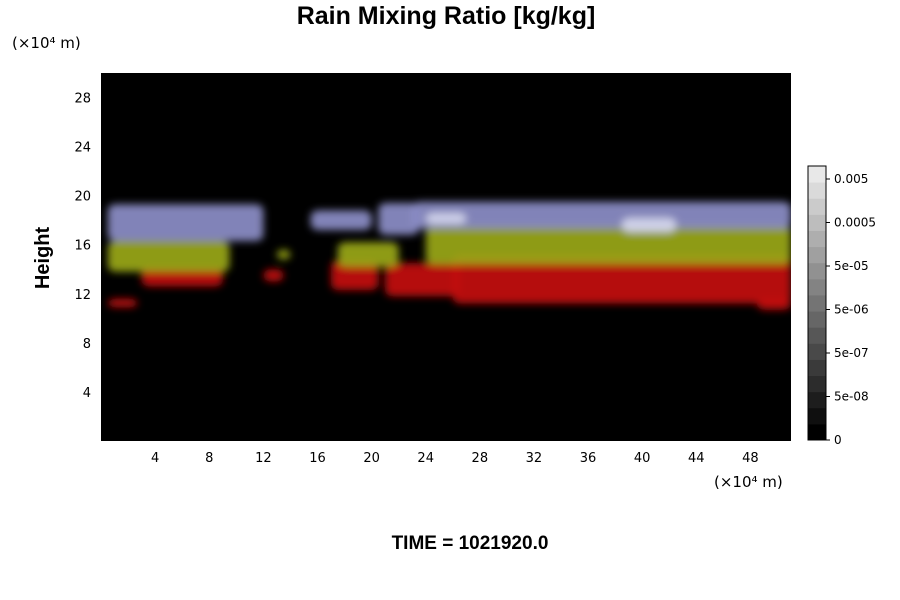 The width and height of the screenshot is (900, 600). I want to click on y-tick-label: 28, so click(82, 99).